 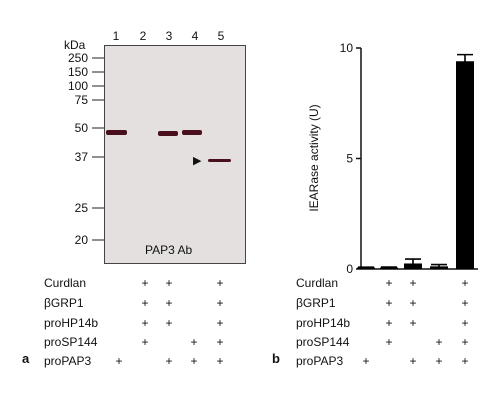 I want to click on table-b-row-label-3: proHP14b, so click(x=323, y=323).